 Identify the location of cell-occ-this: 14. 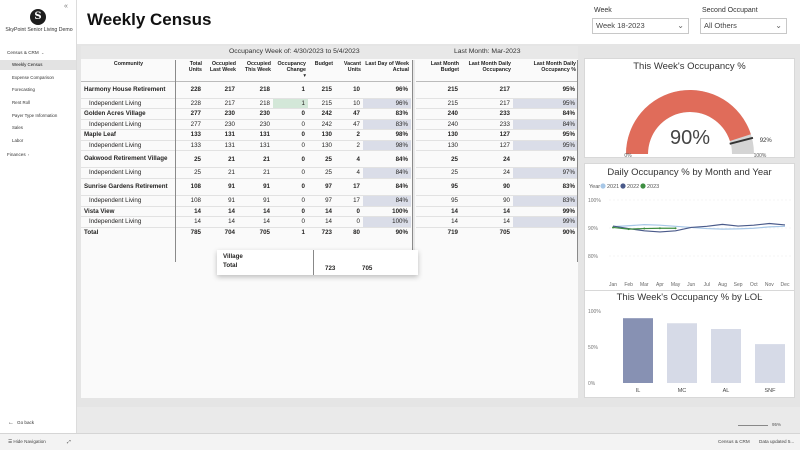
(255, 212).